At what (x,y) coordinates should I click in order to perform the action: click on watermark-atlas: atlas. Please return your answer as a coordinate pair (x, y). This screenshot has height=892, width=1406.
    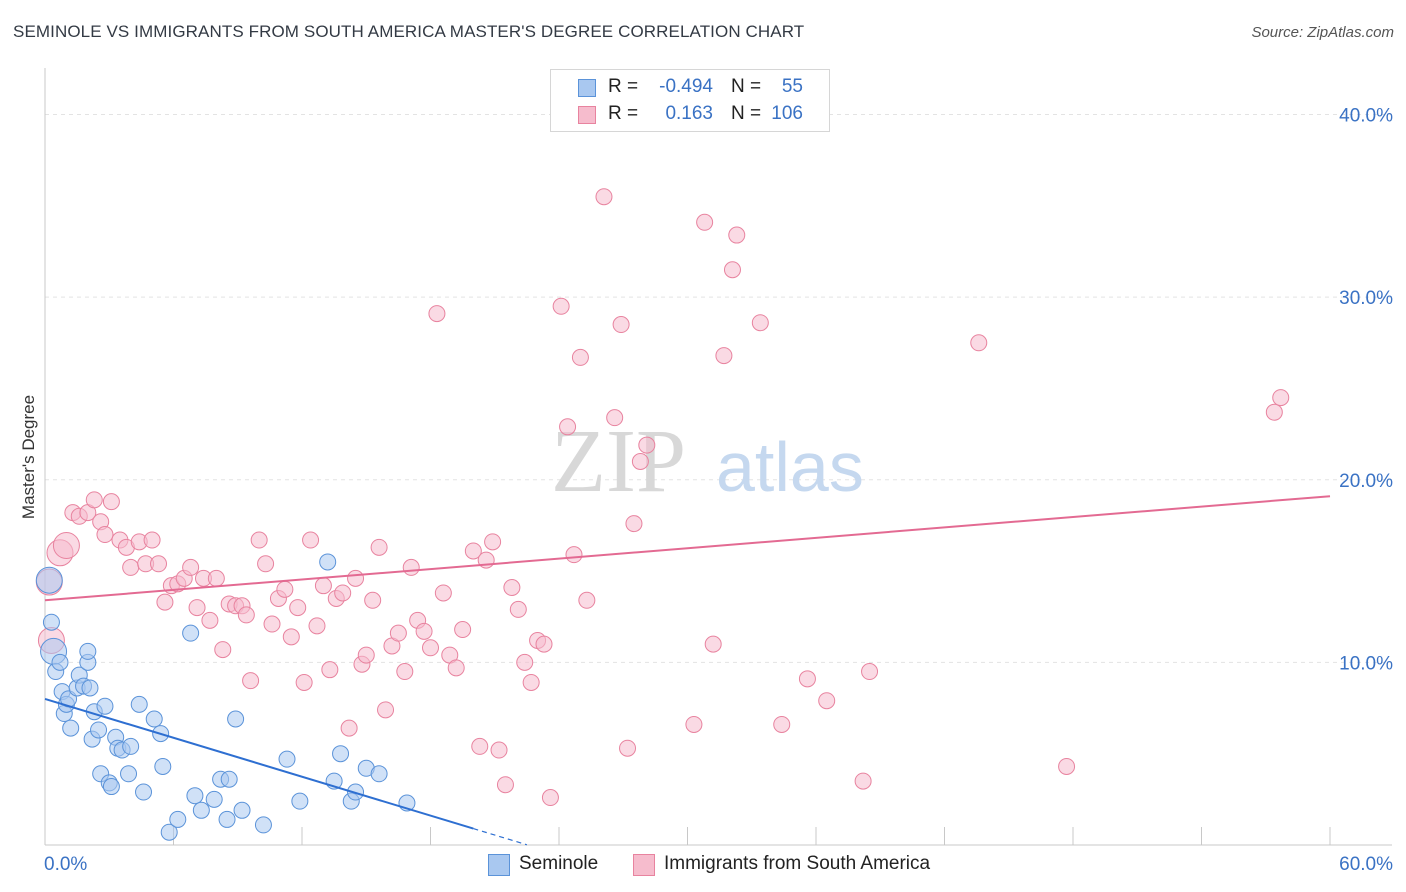
    Looking at the image, I should click on (790, 467).